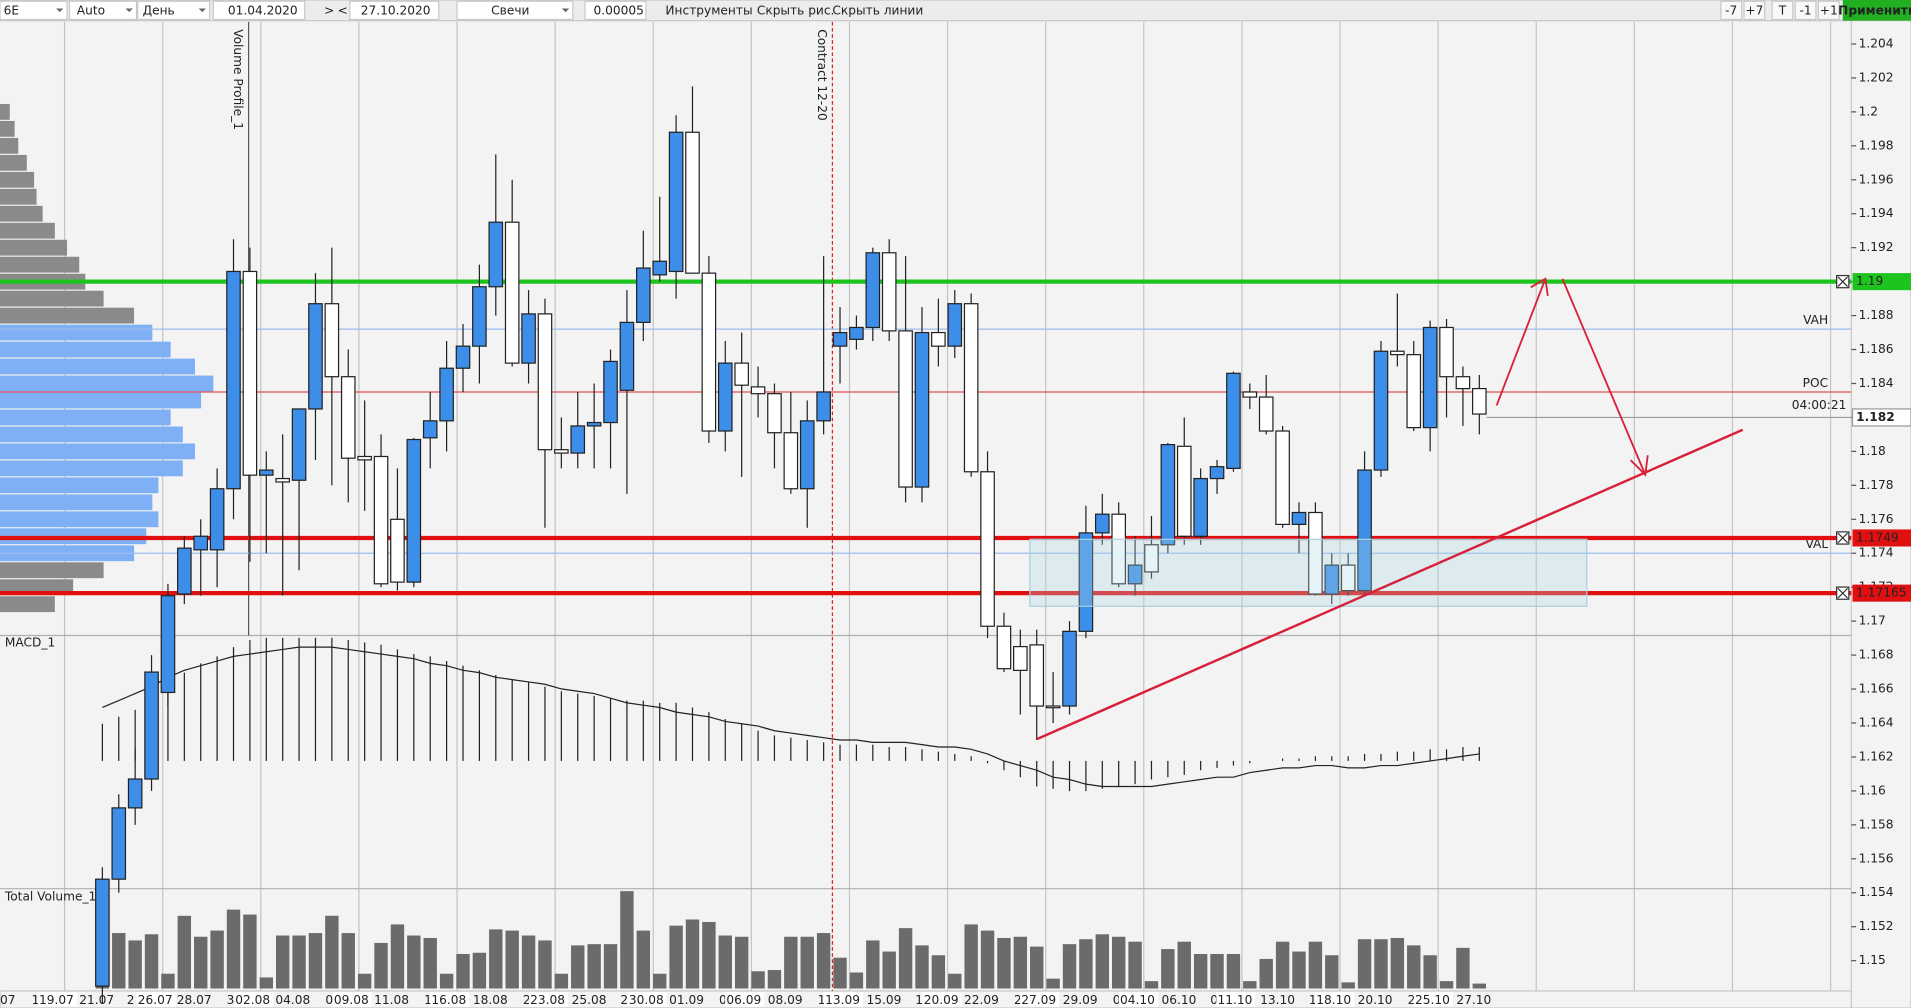 This screenshot has height=1008, width=1911. I want to click on y-tick-label: 1.18, so click(1872, 451).